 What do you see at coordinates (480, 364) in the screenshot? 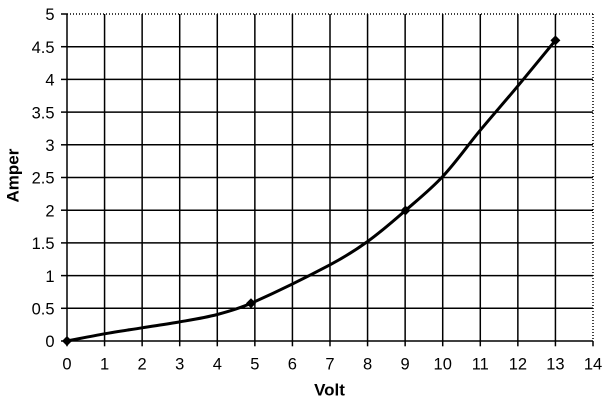
I see `svg-text: 11` at bounding box center [480, 364].